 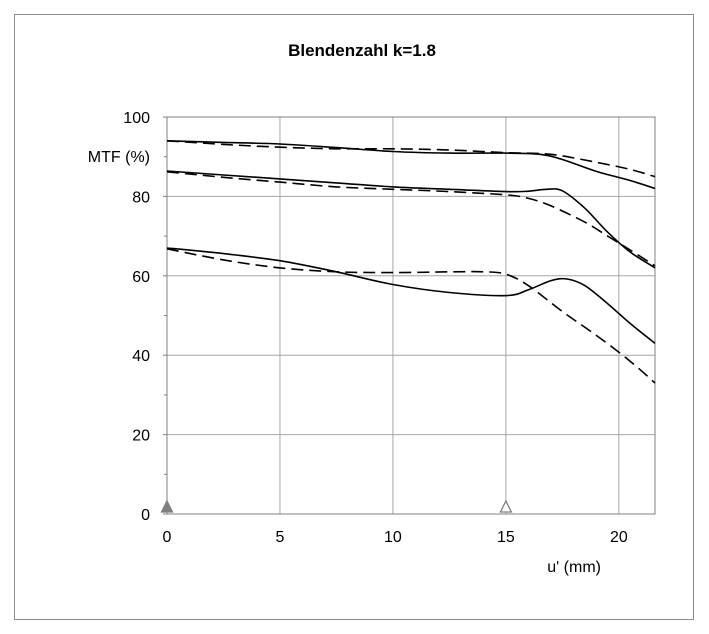 I want to click on markers-group, so click(x=336, y=506).